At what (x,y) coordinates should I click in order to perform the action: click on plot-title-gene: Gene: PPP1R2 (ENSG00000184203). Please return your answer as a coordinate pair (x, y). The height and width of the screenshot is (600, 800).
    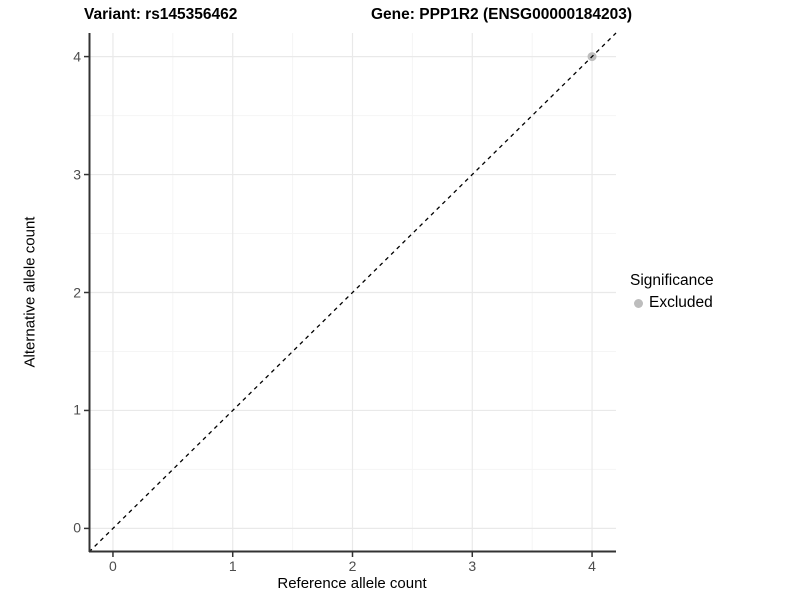
    Looking at the image, I should click on (502, 14).